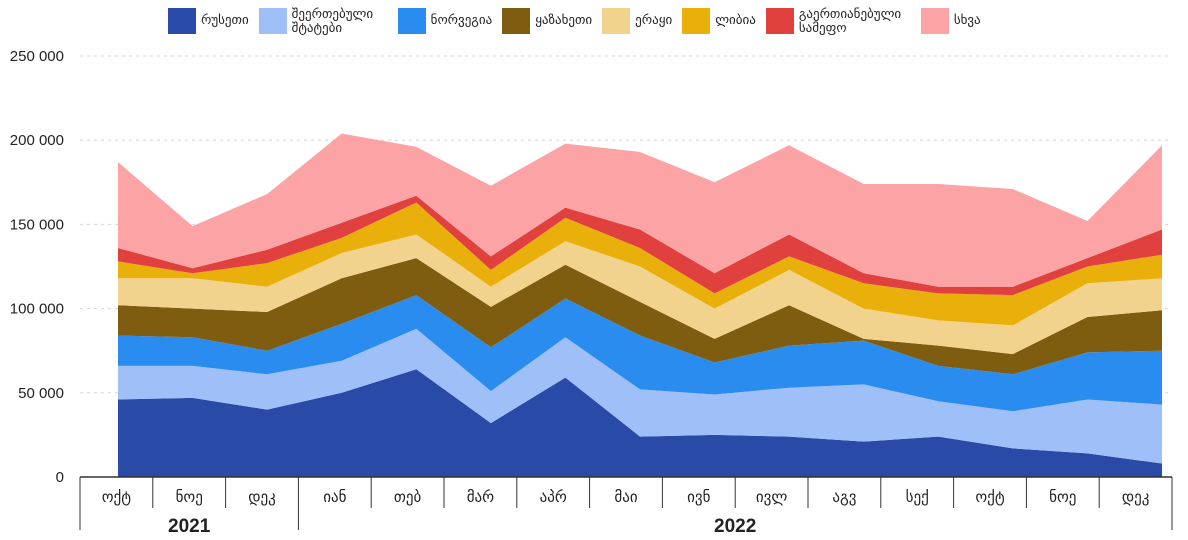 The height and width of the screenshot is (540, 1188). What do you see at coordinates (189, 526) in the screenshot?
I see `x-year-label: 2021` at bounding box center [189, 526].